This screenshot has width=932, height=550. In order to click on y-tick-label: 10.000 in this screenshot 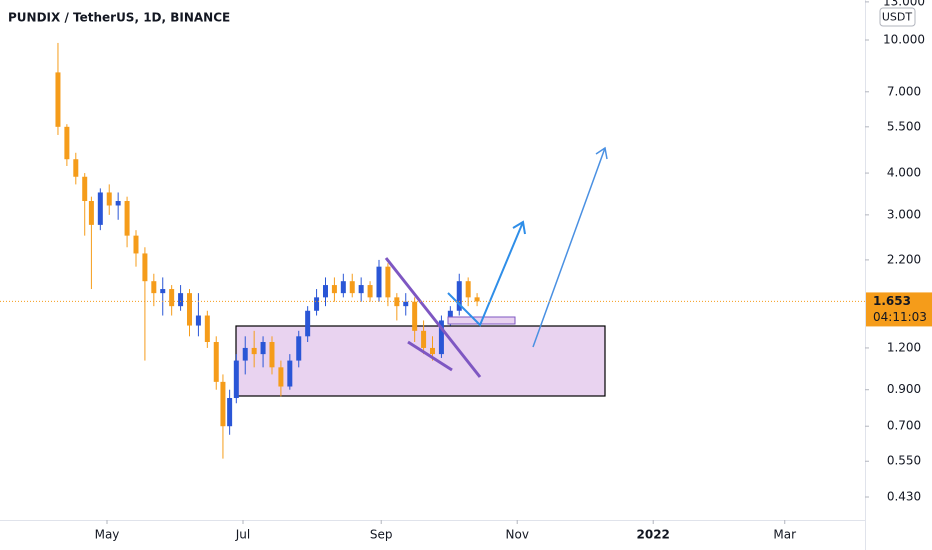, I will do `click(904, 39)`.